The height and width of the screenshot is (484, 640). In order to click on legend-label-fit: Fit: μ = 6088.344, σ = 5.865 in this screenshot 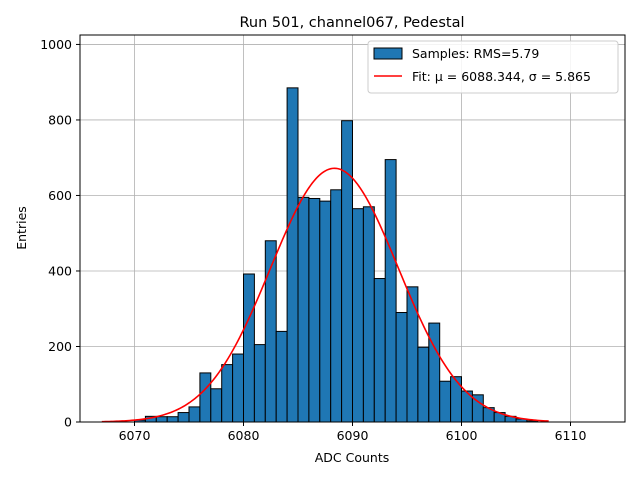, I will do `click(501, 76)`.